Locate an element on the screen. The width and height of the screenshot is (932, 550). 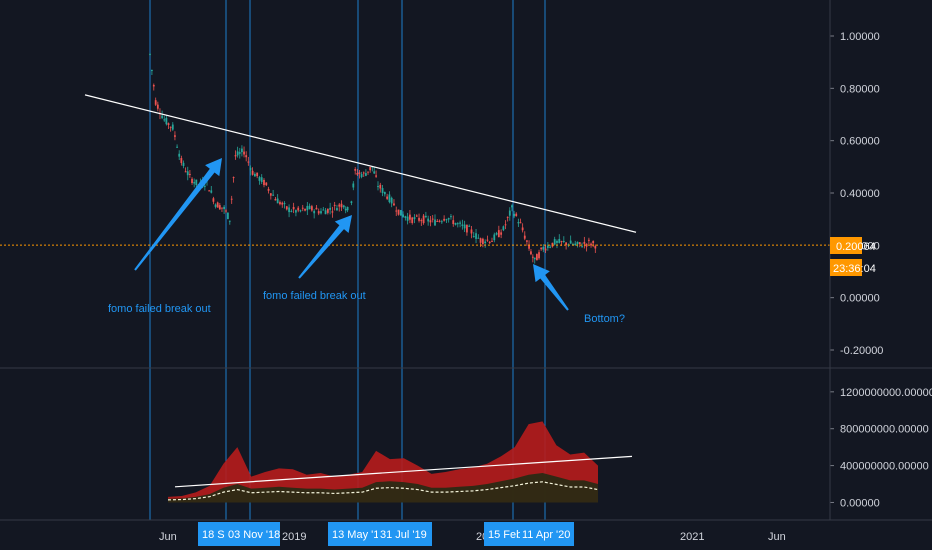
date-badge-text-2: 03 Nov '18 is located at coordinates (254, 535).